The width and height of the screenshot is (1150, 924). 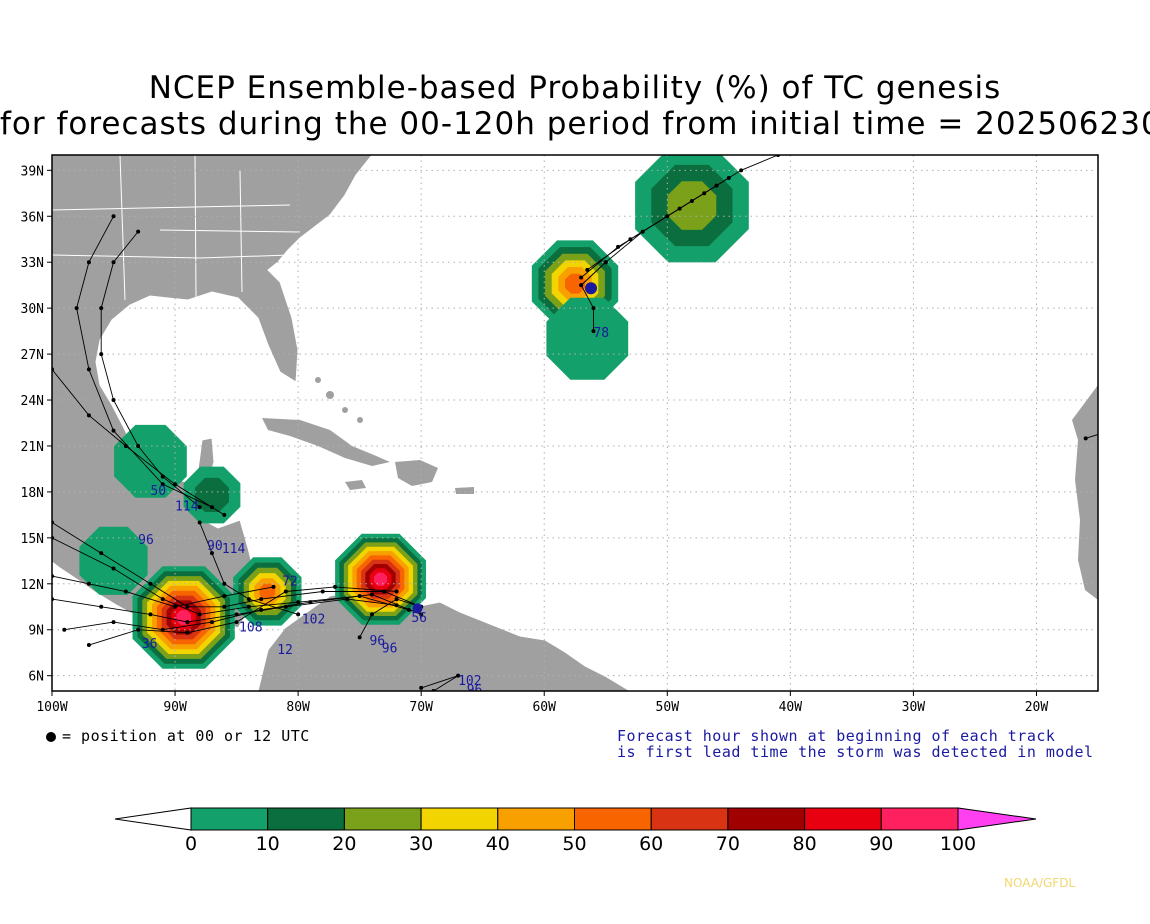 What do you see at coordinates (417, 608) in the screenshot?
I see `genesis-marker` at bounding box center [417, 608].